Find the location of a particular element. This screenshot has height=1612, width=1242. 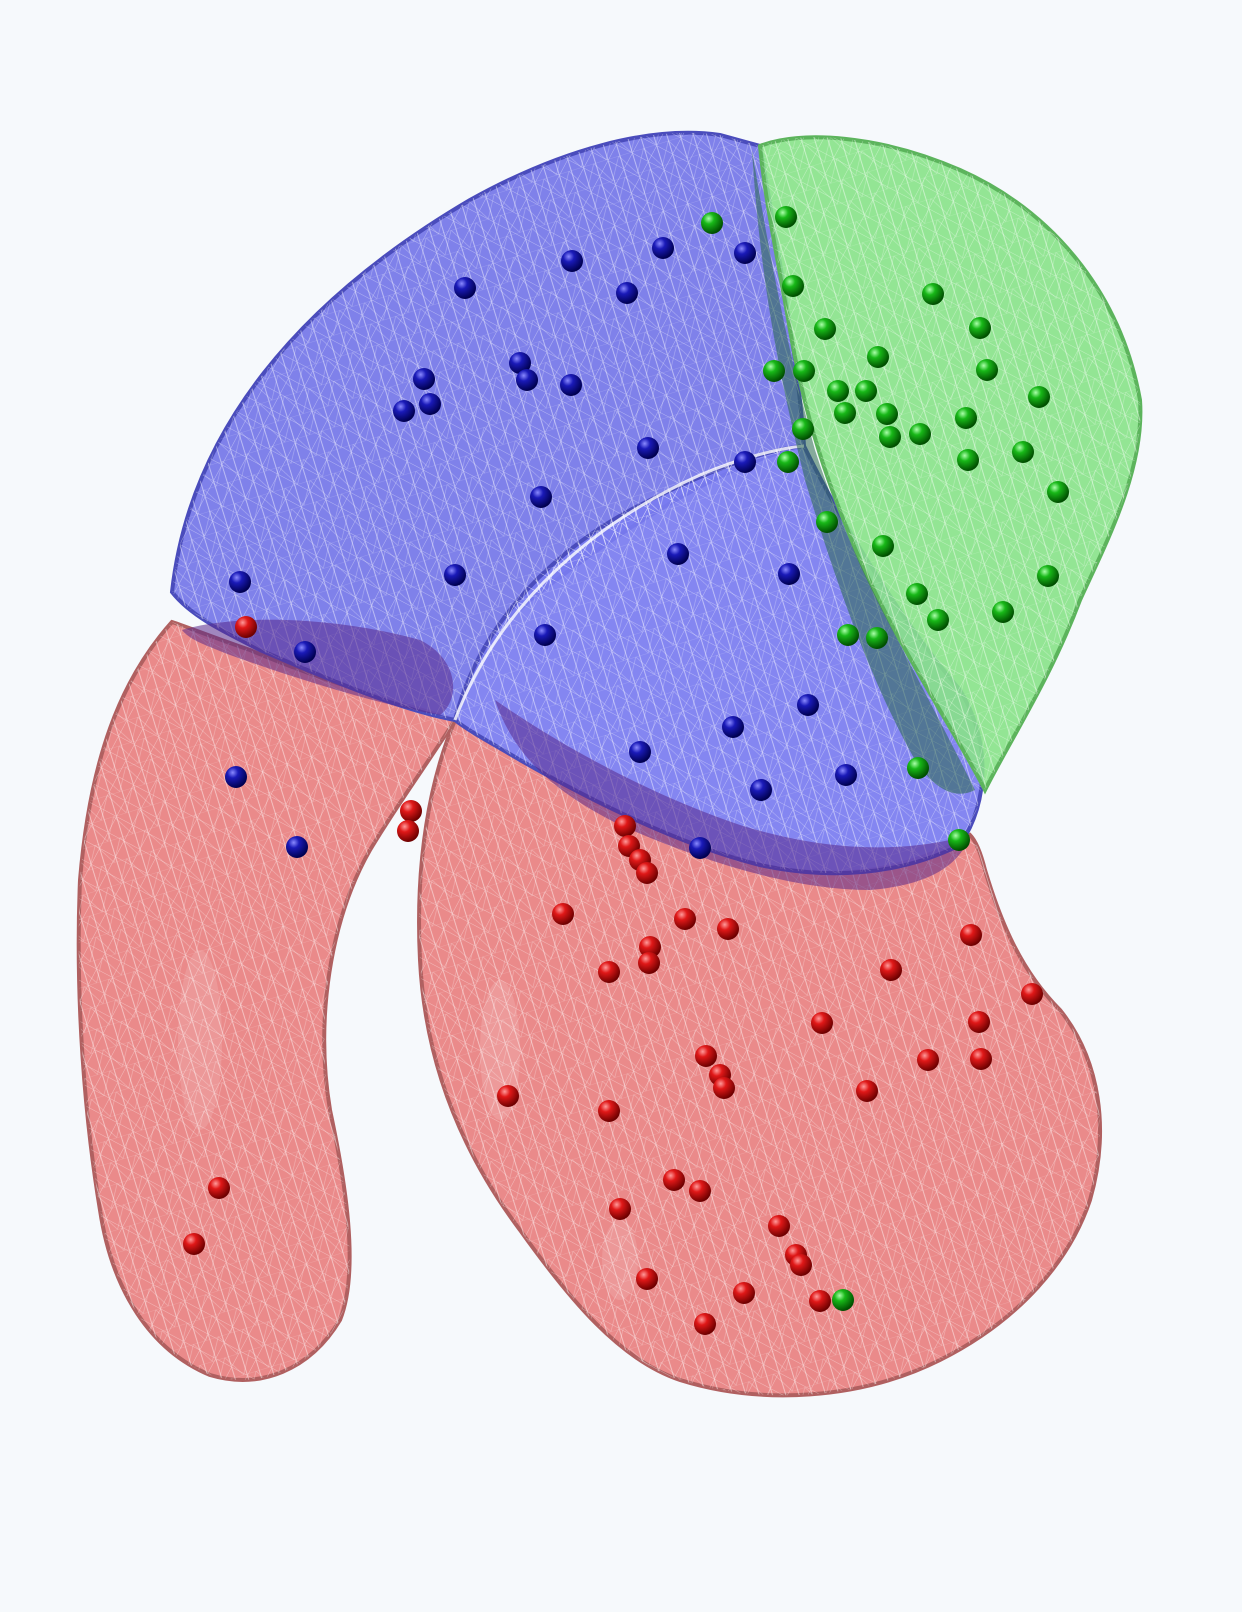

boundary-band-left is located at coordinates (318, 667).